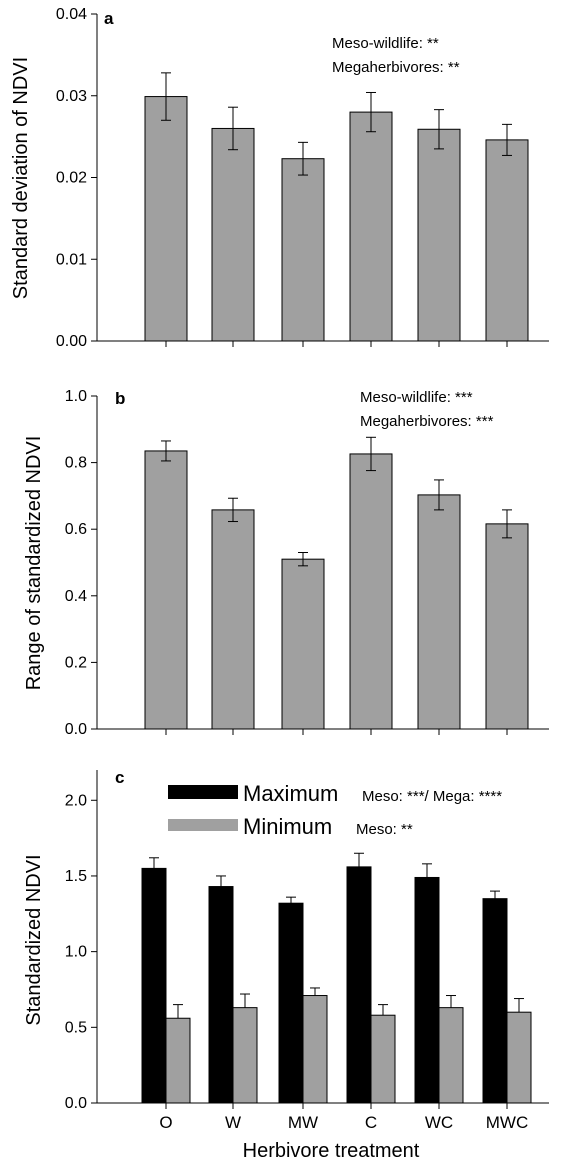 The height and width of the screenshot is (1165, 573). I want to click on y-tick-label: 0.00, so click(71, 341).